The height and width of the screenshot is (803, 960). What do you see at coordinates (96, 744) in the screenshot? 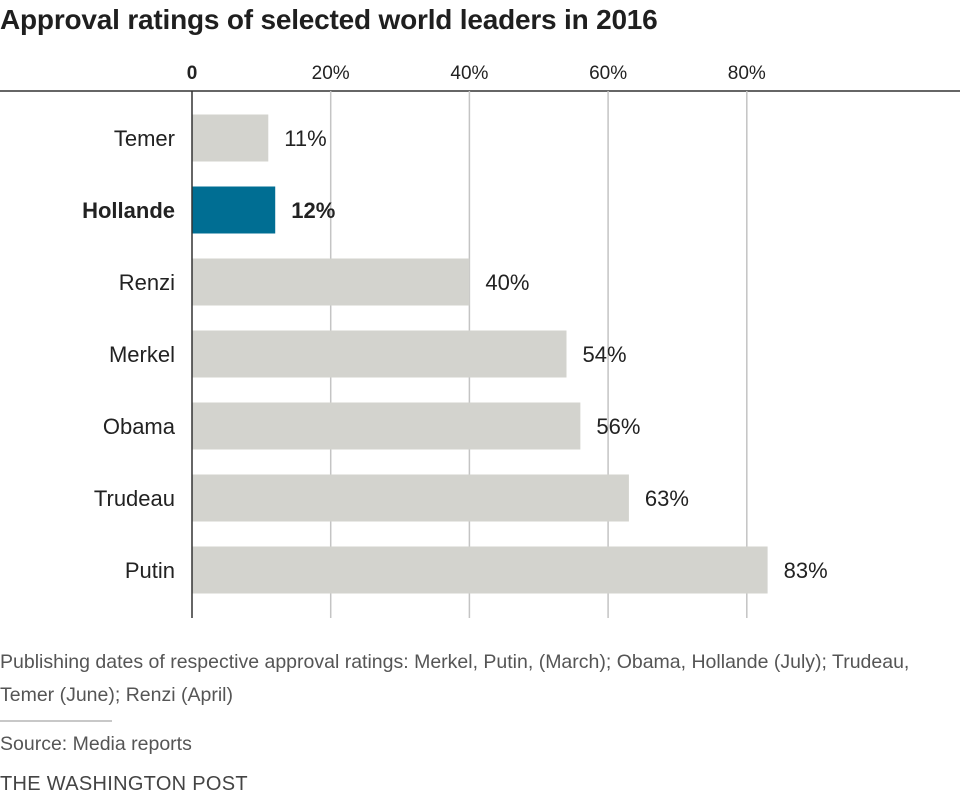
I see `source-note: Source: Media reports` at bounding box center [96, 744].